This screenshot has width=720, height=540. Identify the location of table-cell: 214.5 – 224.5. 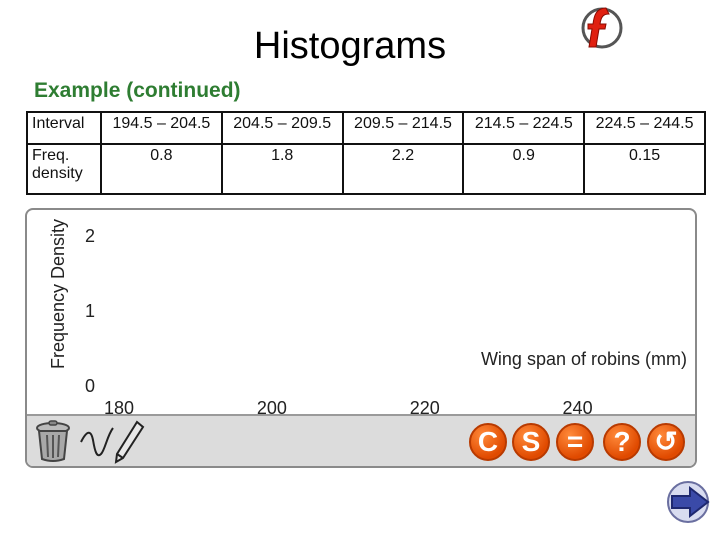
(524, 128).